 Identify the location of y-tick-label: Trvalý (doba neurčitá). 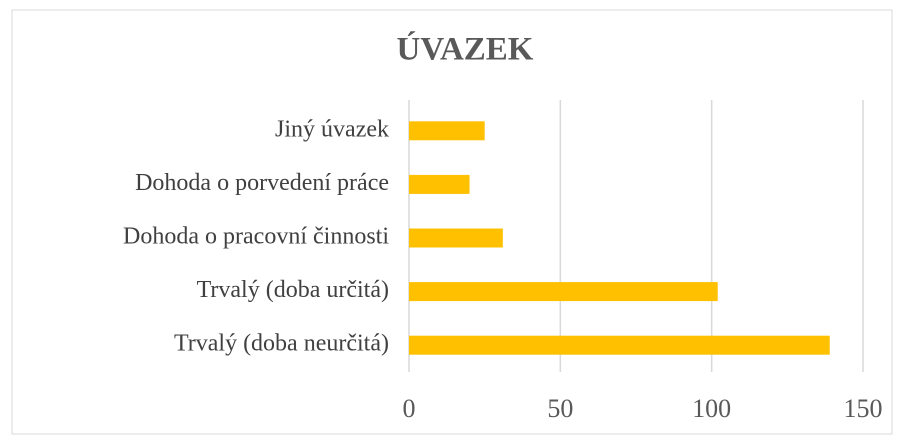
(281, 344).